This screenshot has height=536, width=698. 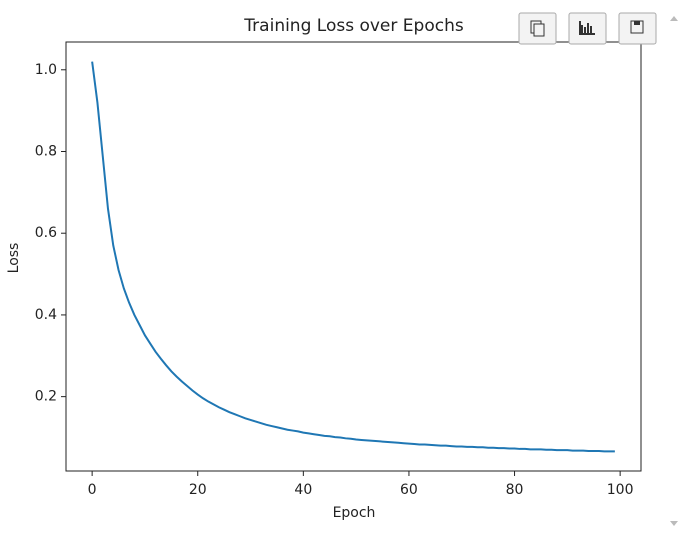 What do you see at coordinates (46, 397) in the screenshot?
I see `y-tick-label: 0.2` at bounding box center [46, 397].